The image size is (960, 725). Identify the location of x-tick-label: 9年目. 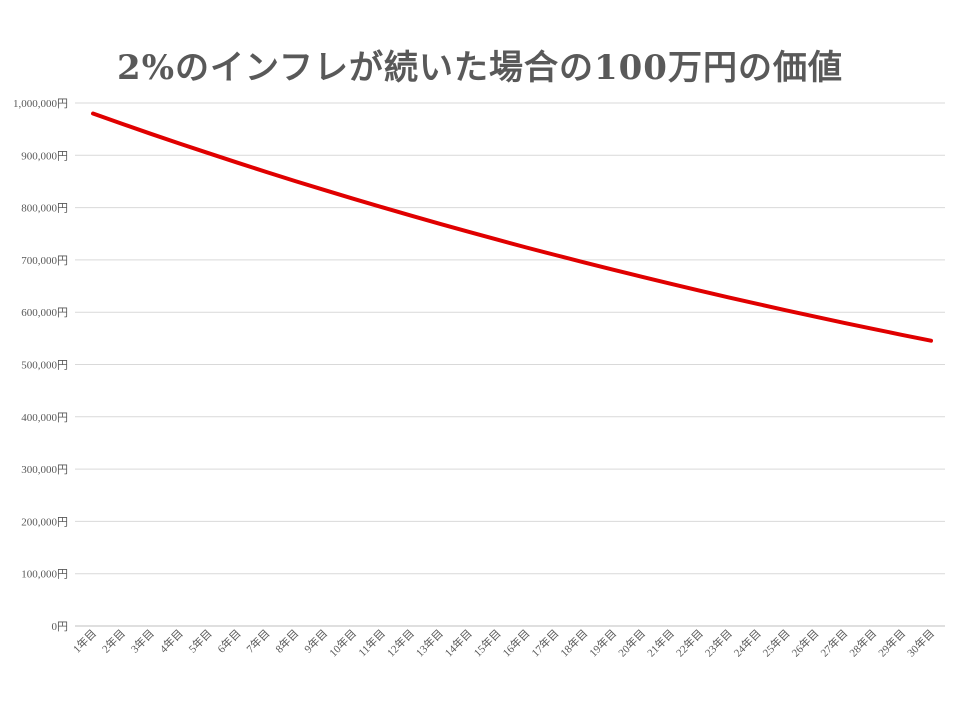
(315, 640).